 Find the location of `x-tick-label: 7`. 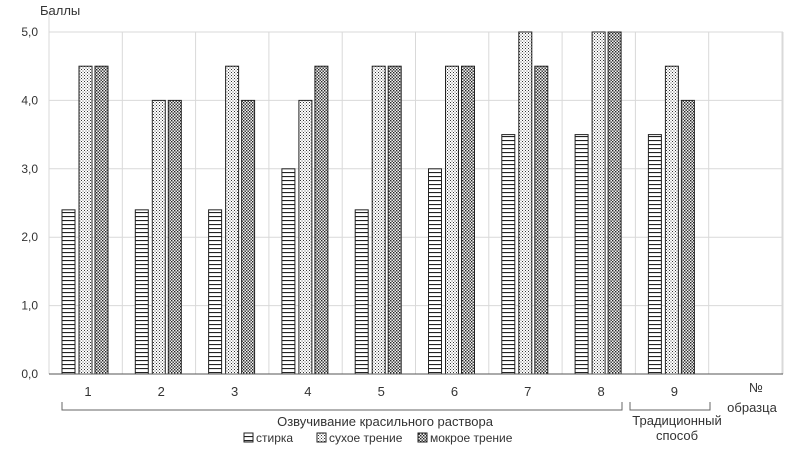

x-tick-label: 7 is located at coordinates (527, 391).